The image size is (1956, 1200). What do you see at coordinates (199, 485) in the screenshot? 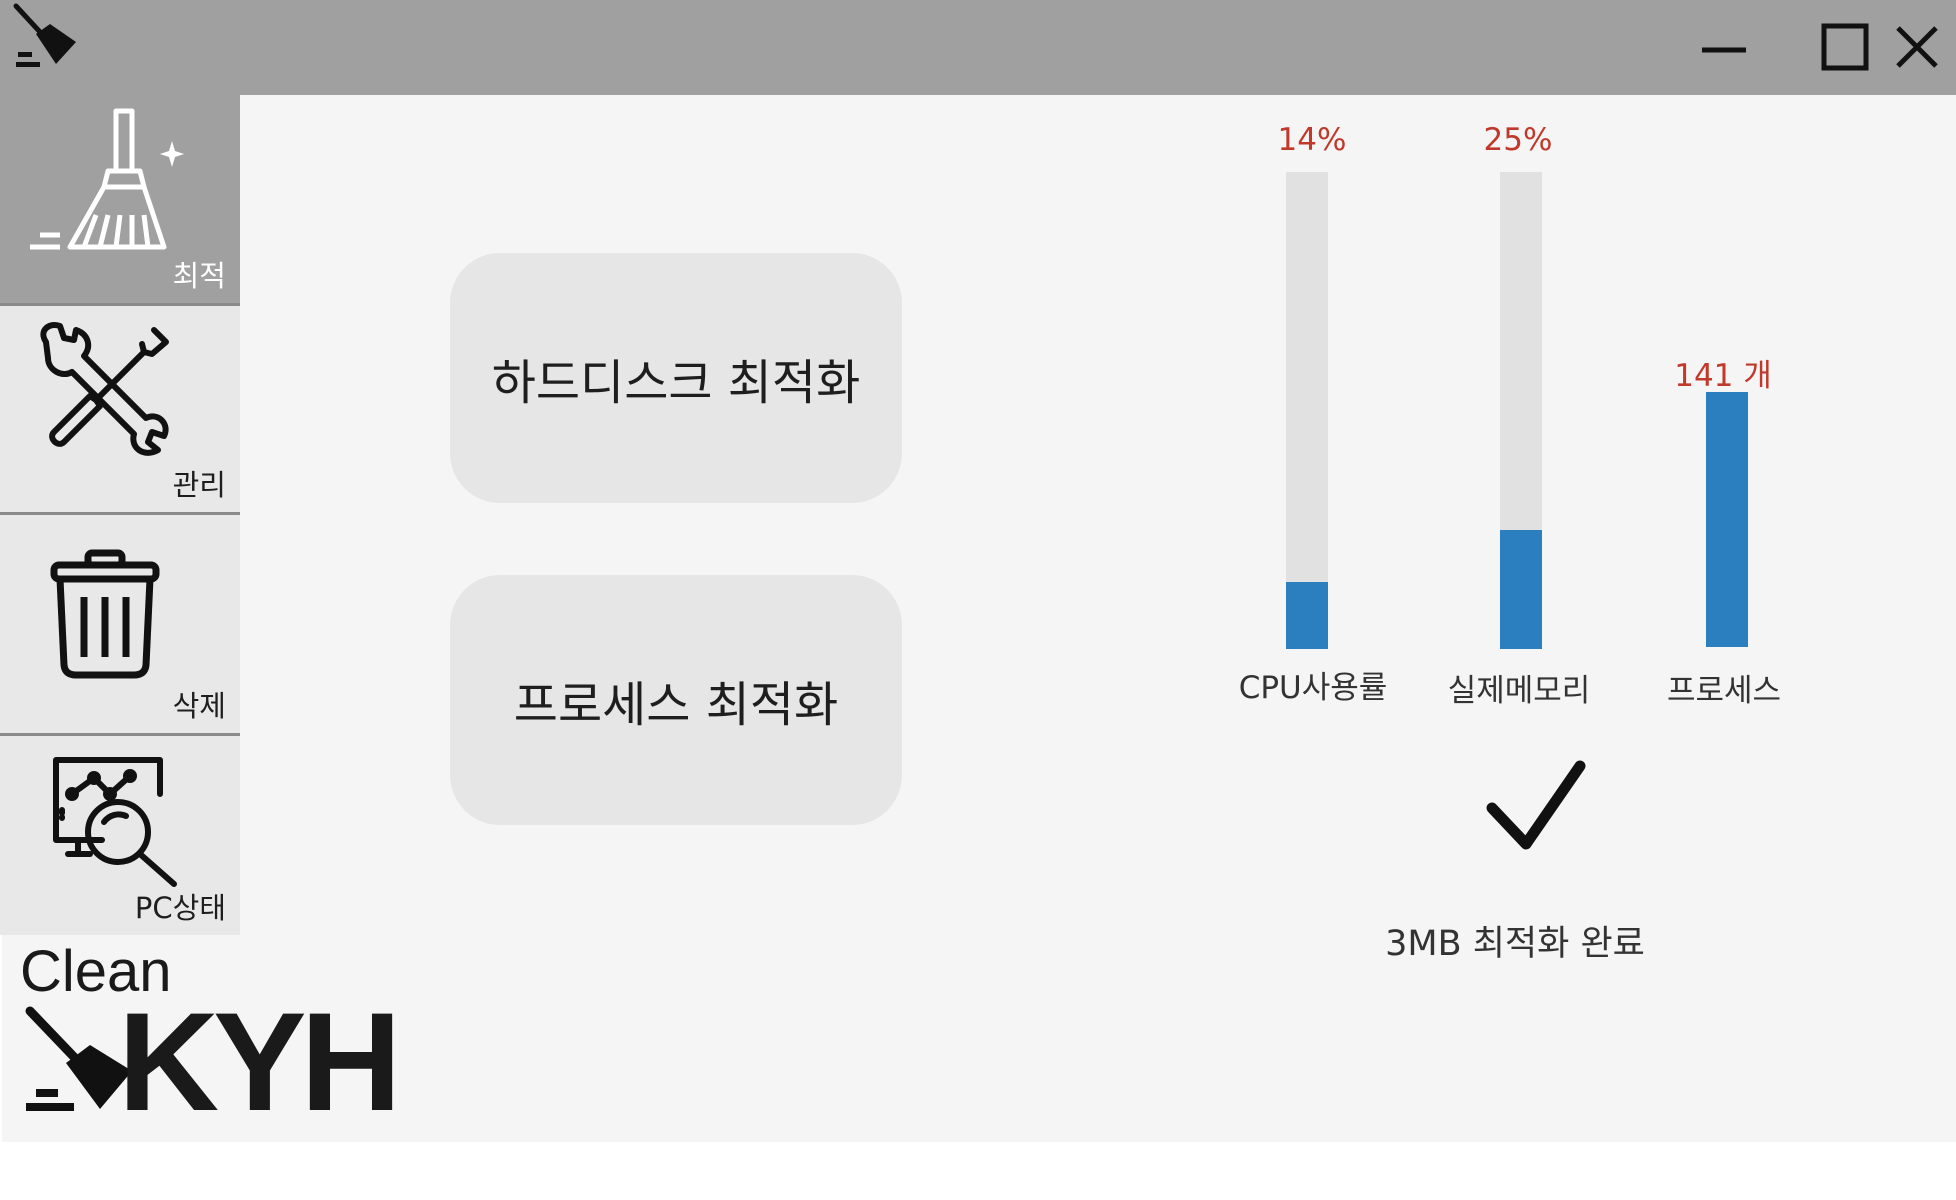
I see `sidebar-item-label: 관리` at bounding box center [199, 485].